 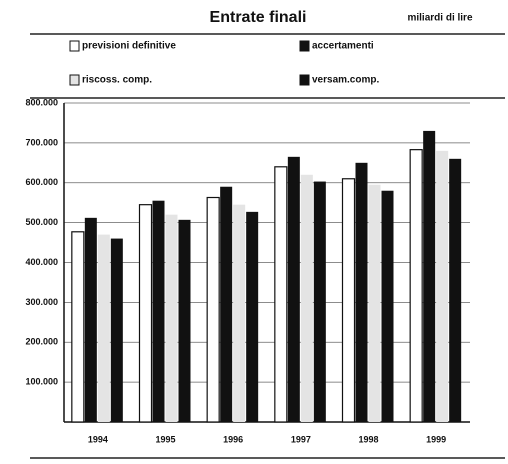 What do you see at coordinates (233, 439) in the screenshot?
I see `x-tick-label: 1996` at bounding box center [233, 439].